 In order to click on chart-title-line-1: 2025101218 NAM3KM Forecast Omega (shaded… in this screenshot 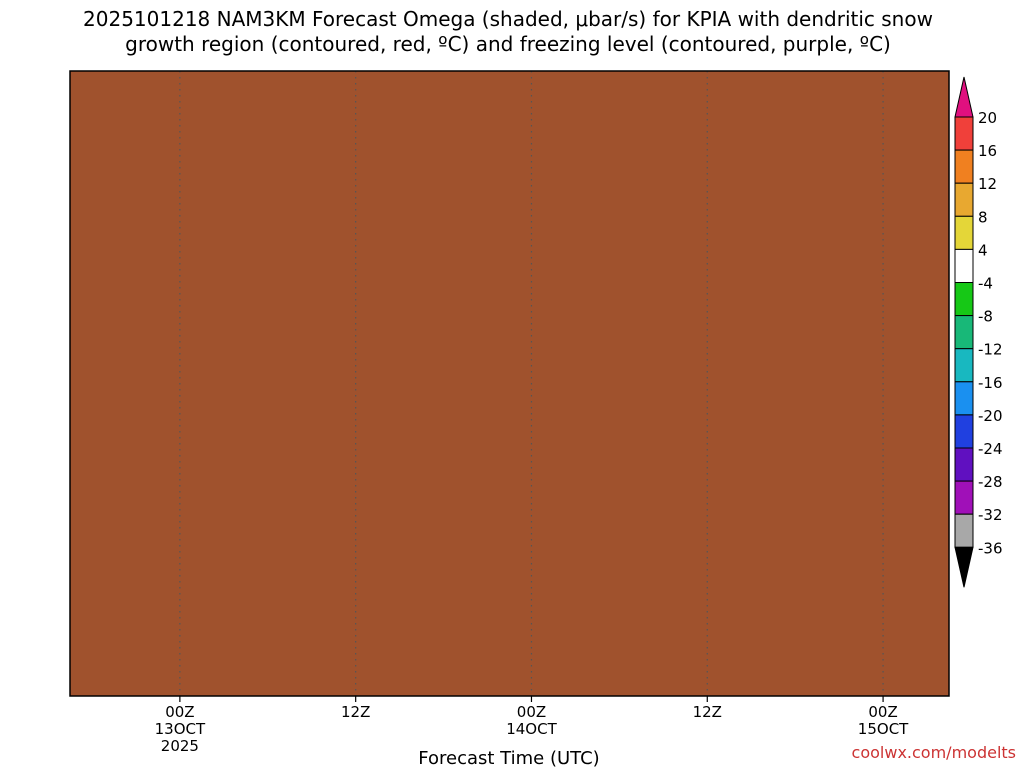, I will do `click(508, 19)`.